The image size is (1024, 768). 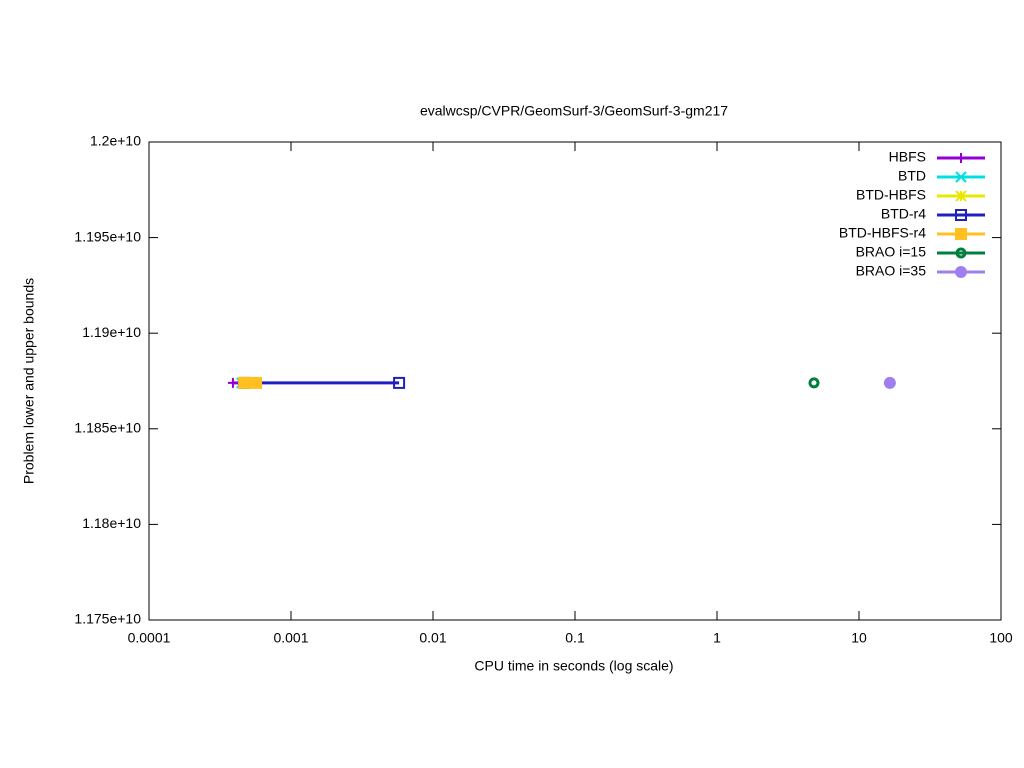 What do you see at coordinates (149, 638) in the screenshot?
I see `x-tick-label: 0.0001` at bounding box center [149, 638].